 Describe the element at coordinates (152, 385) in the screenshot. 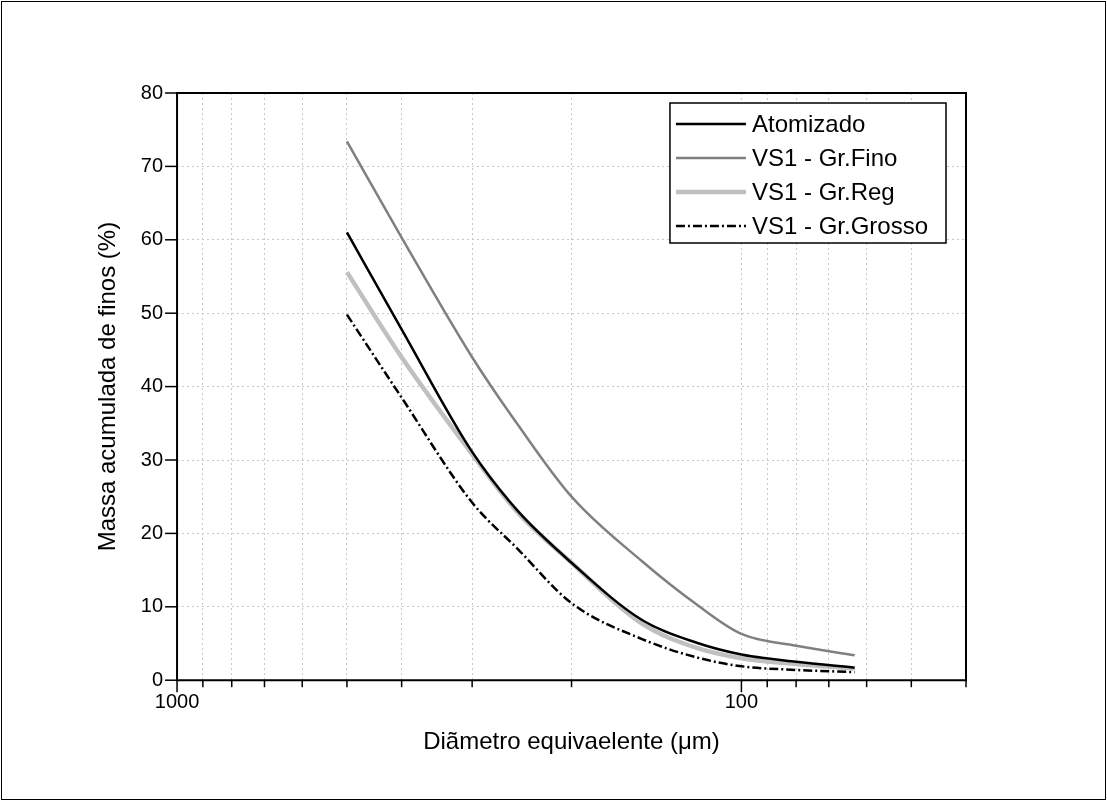

I see `y-tick-label: 40` at that location.